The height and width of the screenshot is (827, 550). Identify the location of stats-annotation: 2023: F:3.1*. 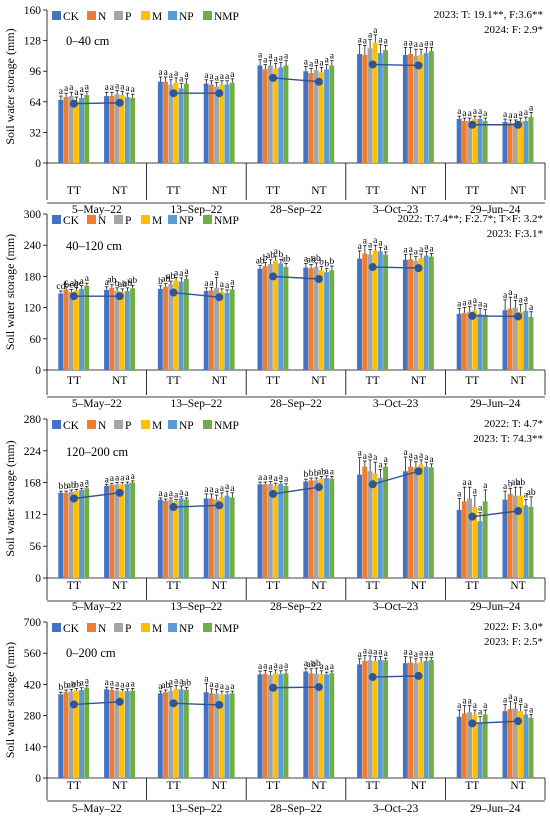
(515, 234).